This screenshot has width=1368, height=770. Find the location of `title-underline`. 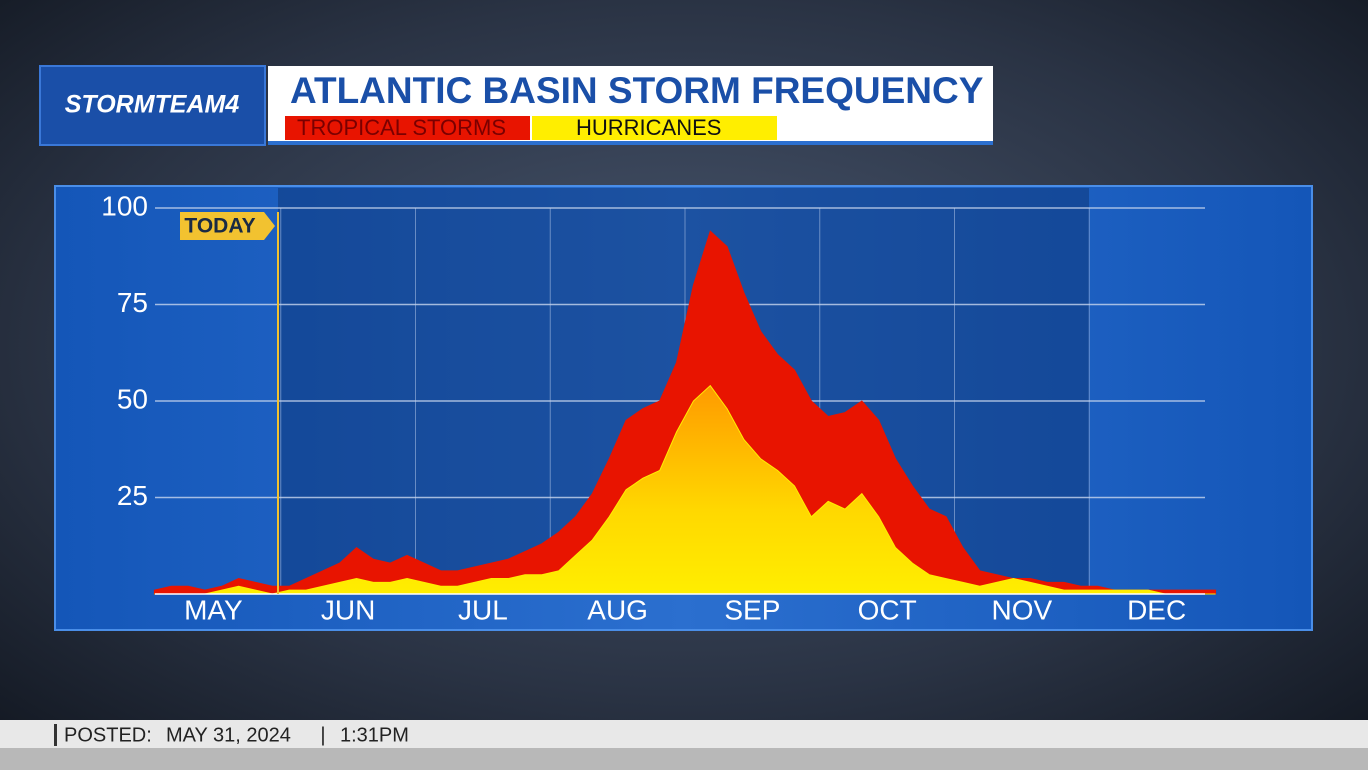

title-underline is located at coordinates (630, 143).